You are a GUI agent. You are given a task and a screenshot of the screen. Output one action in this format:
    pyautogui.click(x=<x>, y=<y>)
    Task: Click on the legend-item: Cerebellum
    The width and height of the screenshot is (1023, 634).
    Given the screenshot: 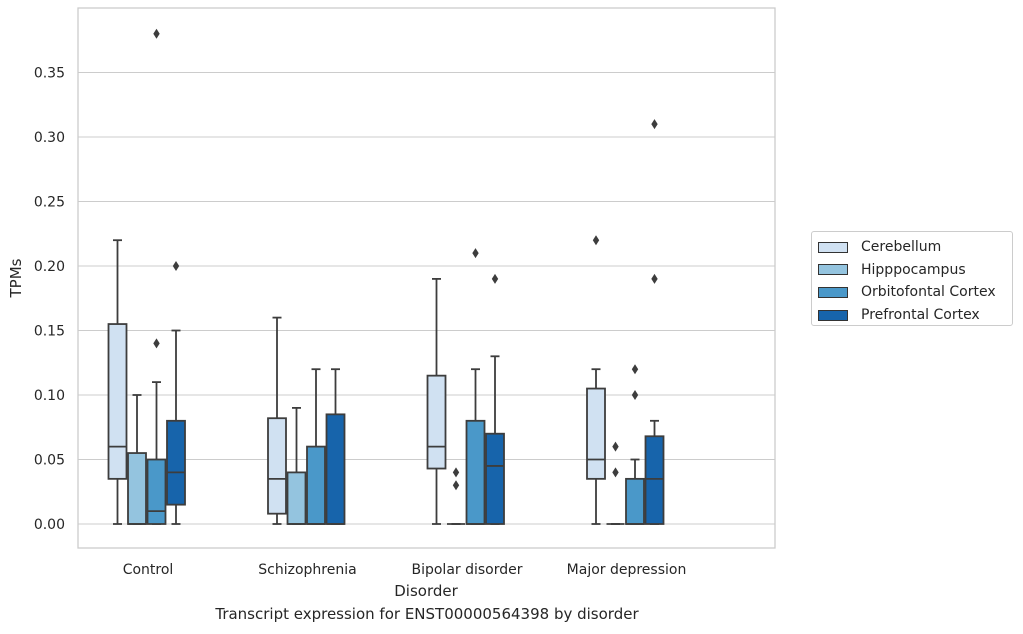 What is the action you would take?
    pyautogui.click(x=915, y=247)
    